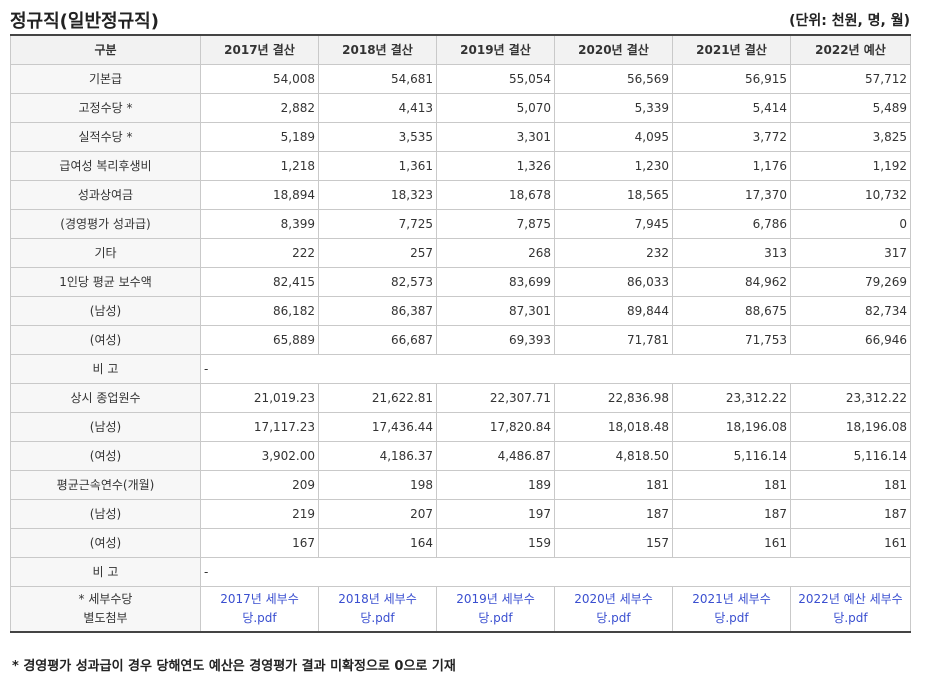 Image resolution: width=925 pixels, height=674 pixels. Describe the element at coordinates (377, 455) in the screenshot. I see `table-cell: 4,186.37` at that location.